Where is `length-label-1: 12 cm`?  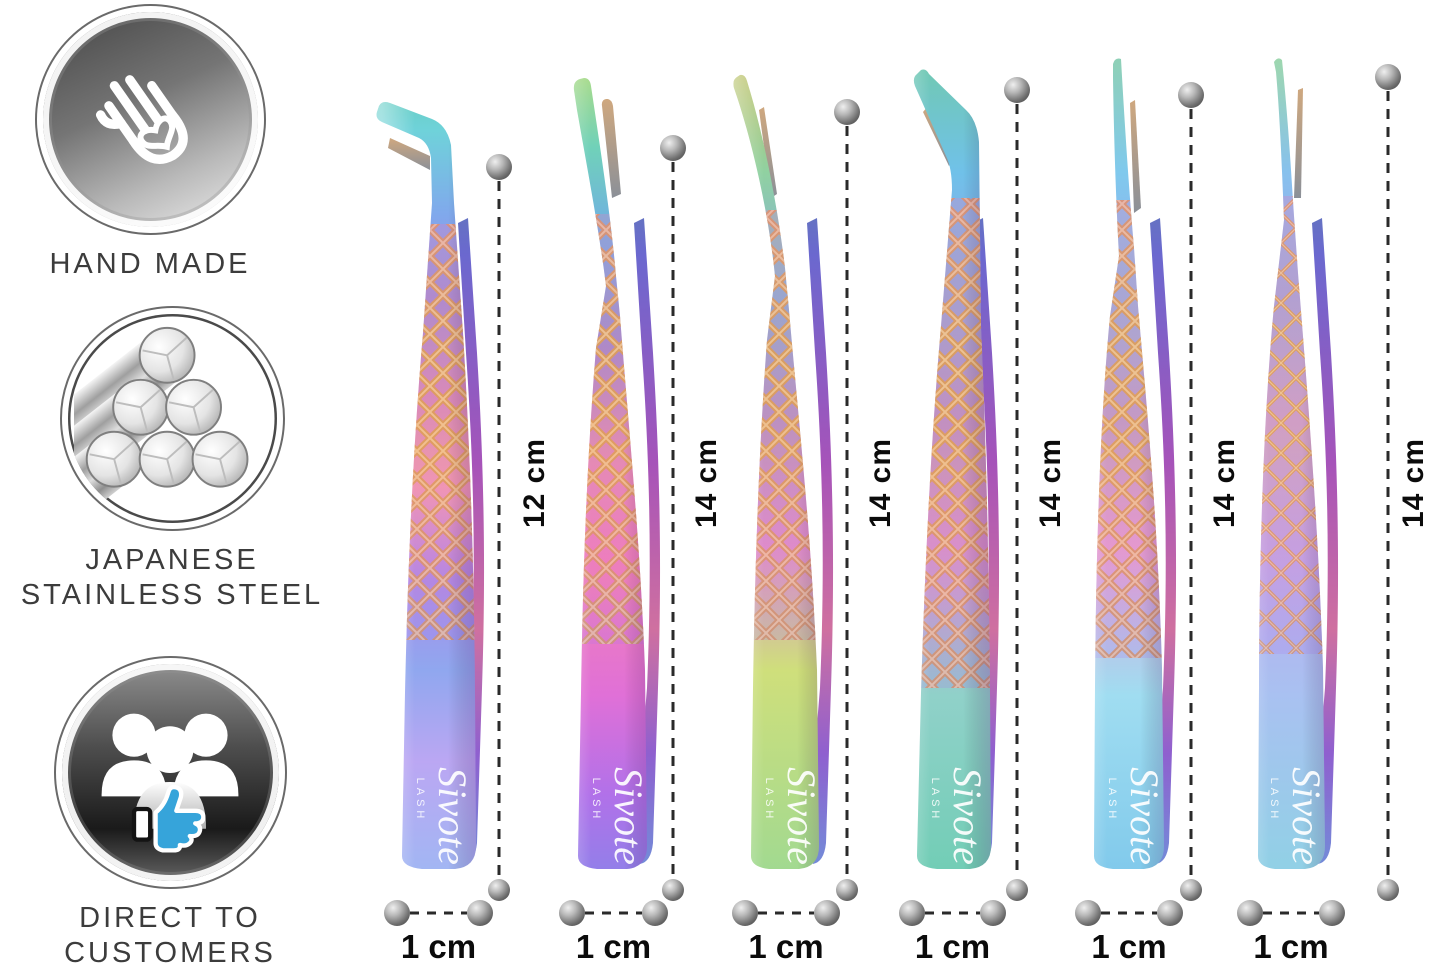
length-label-1: 12 cm is located at coordinates (534, 483).